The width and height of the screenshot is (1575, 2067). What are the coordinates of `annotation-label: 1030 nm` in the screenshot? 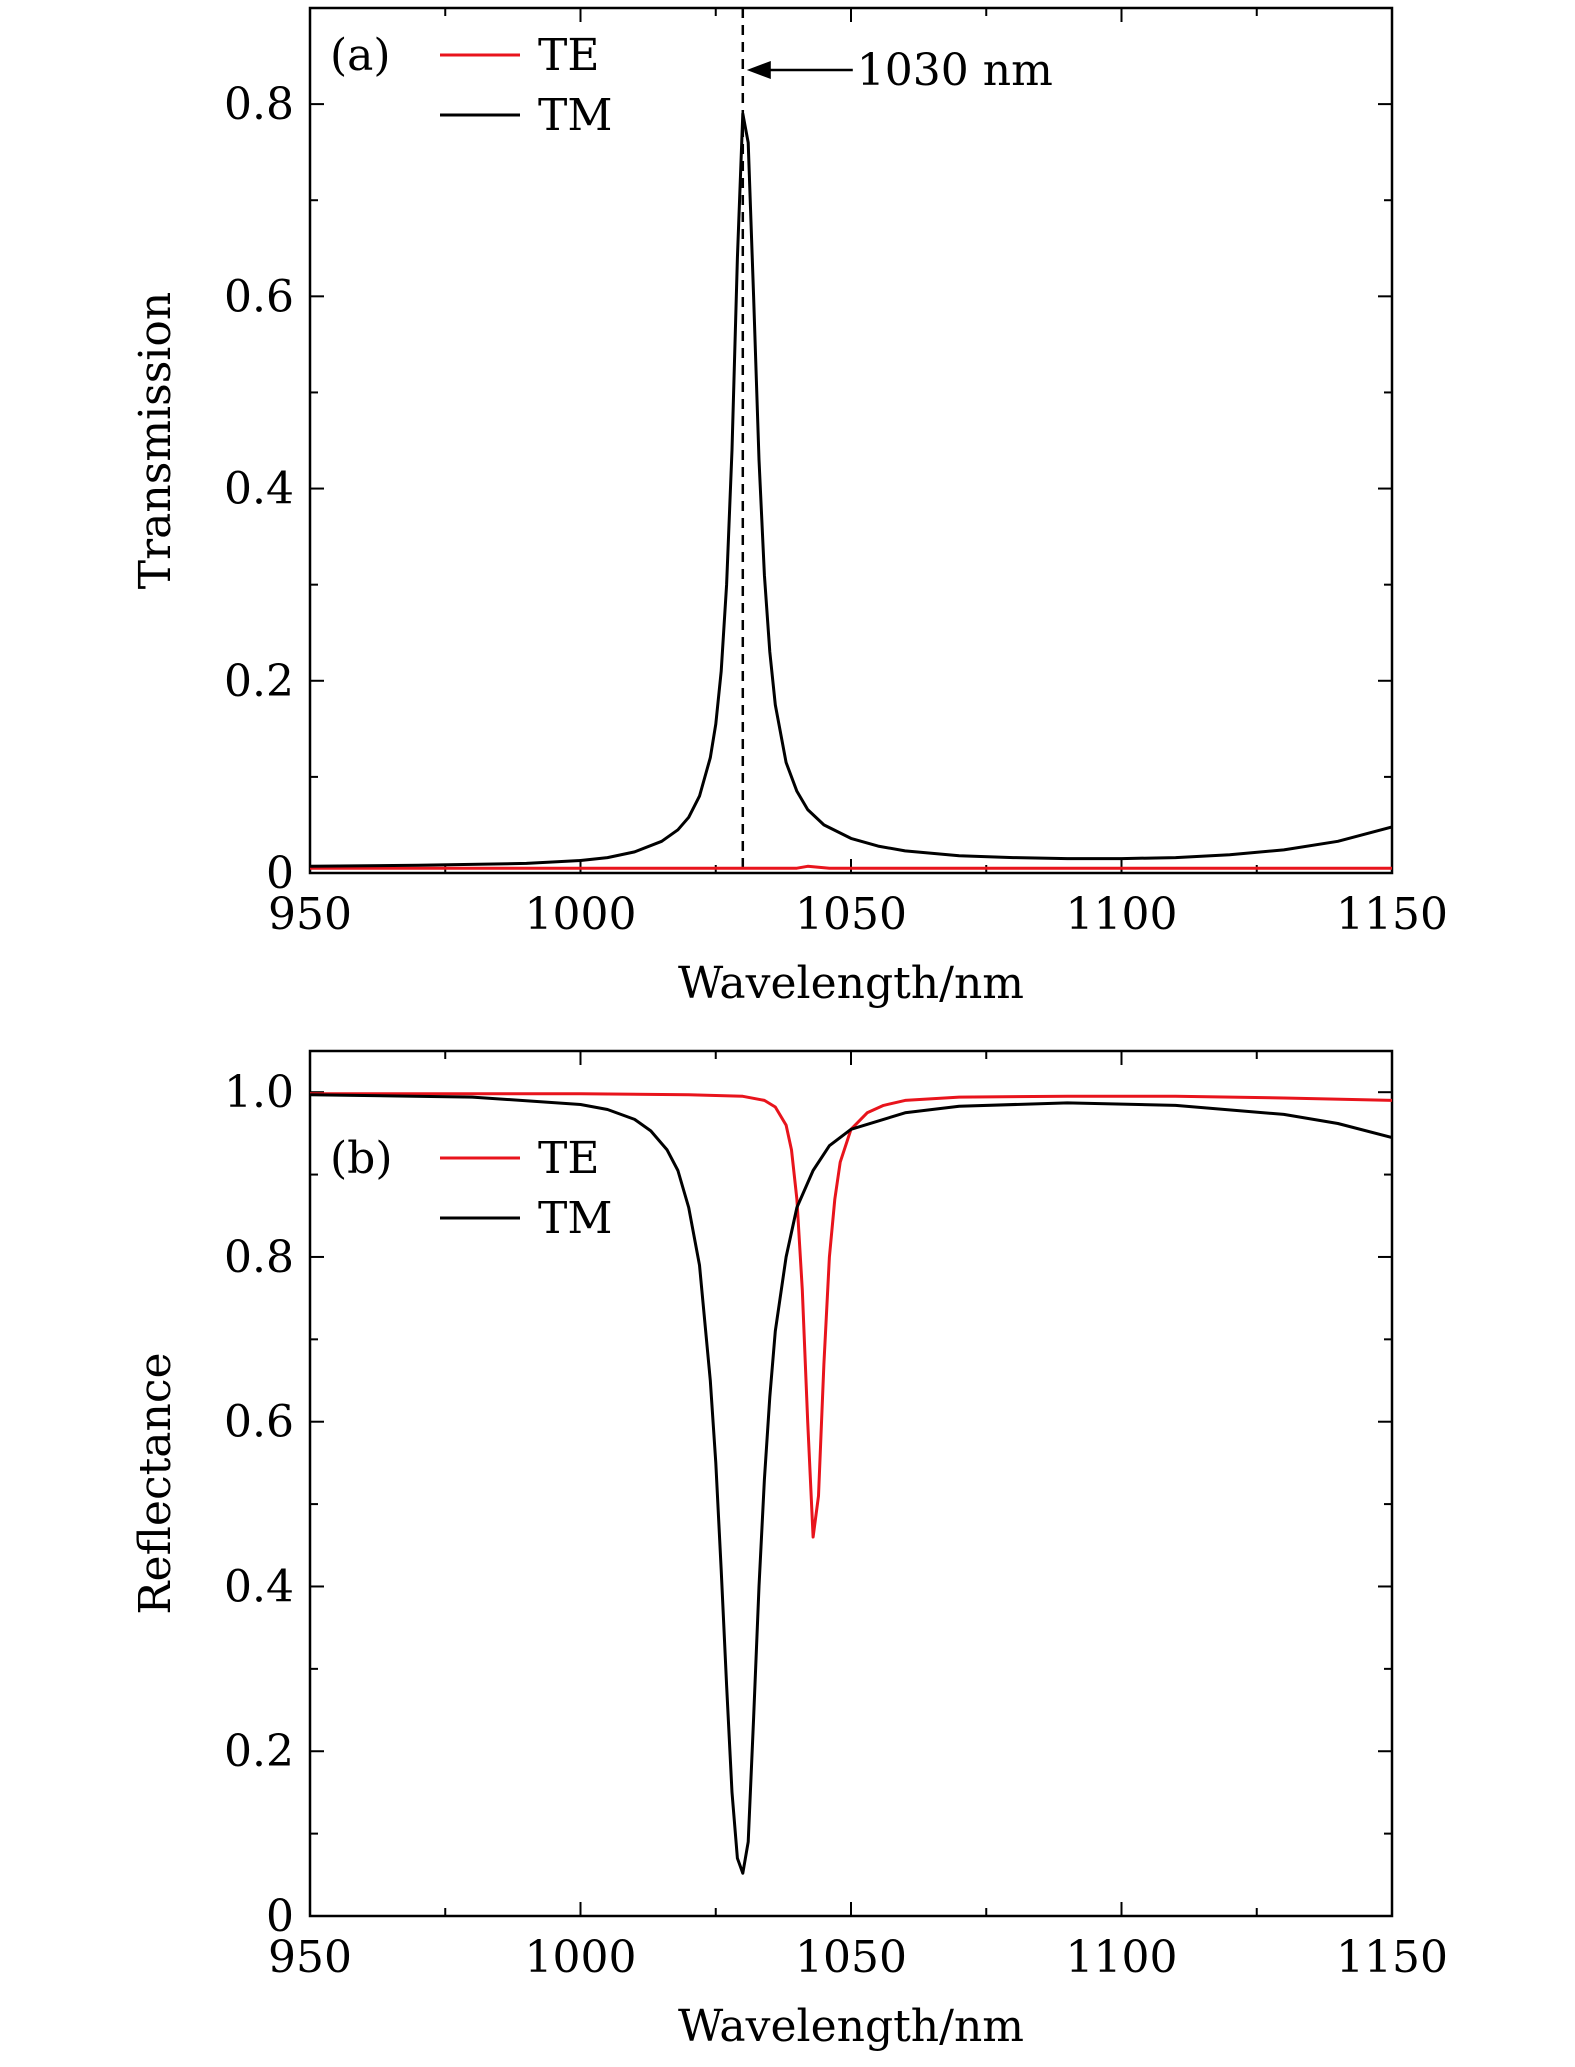 It's located at (955, 70).